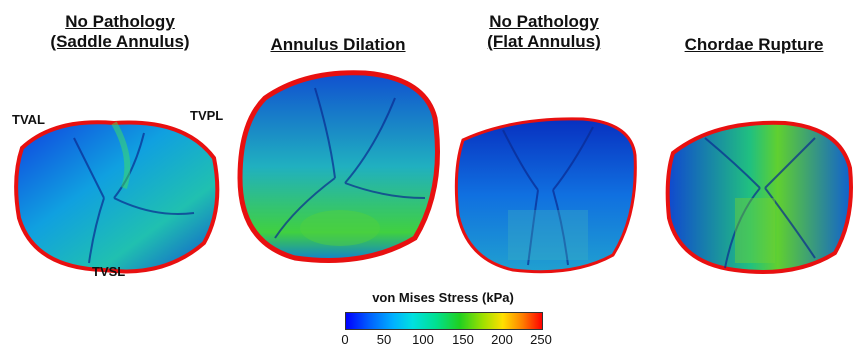  I want to click on colorbar-tick: 50, so click(384, 339).